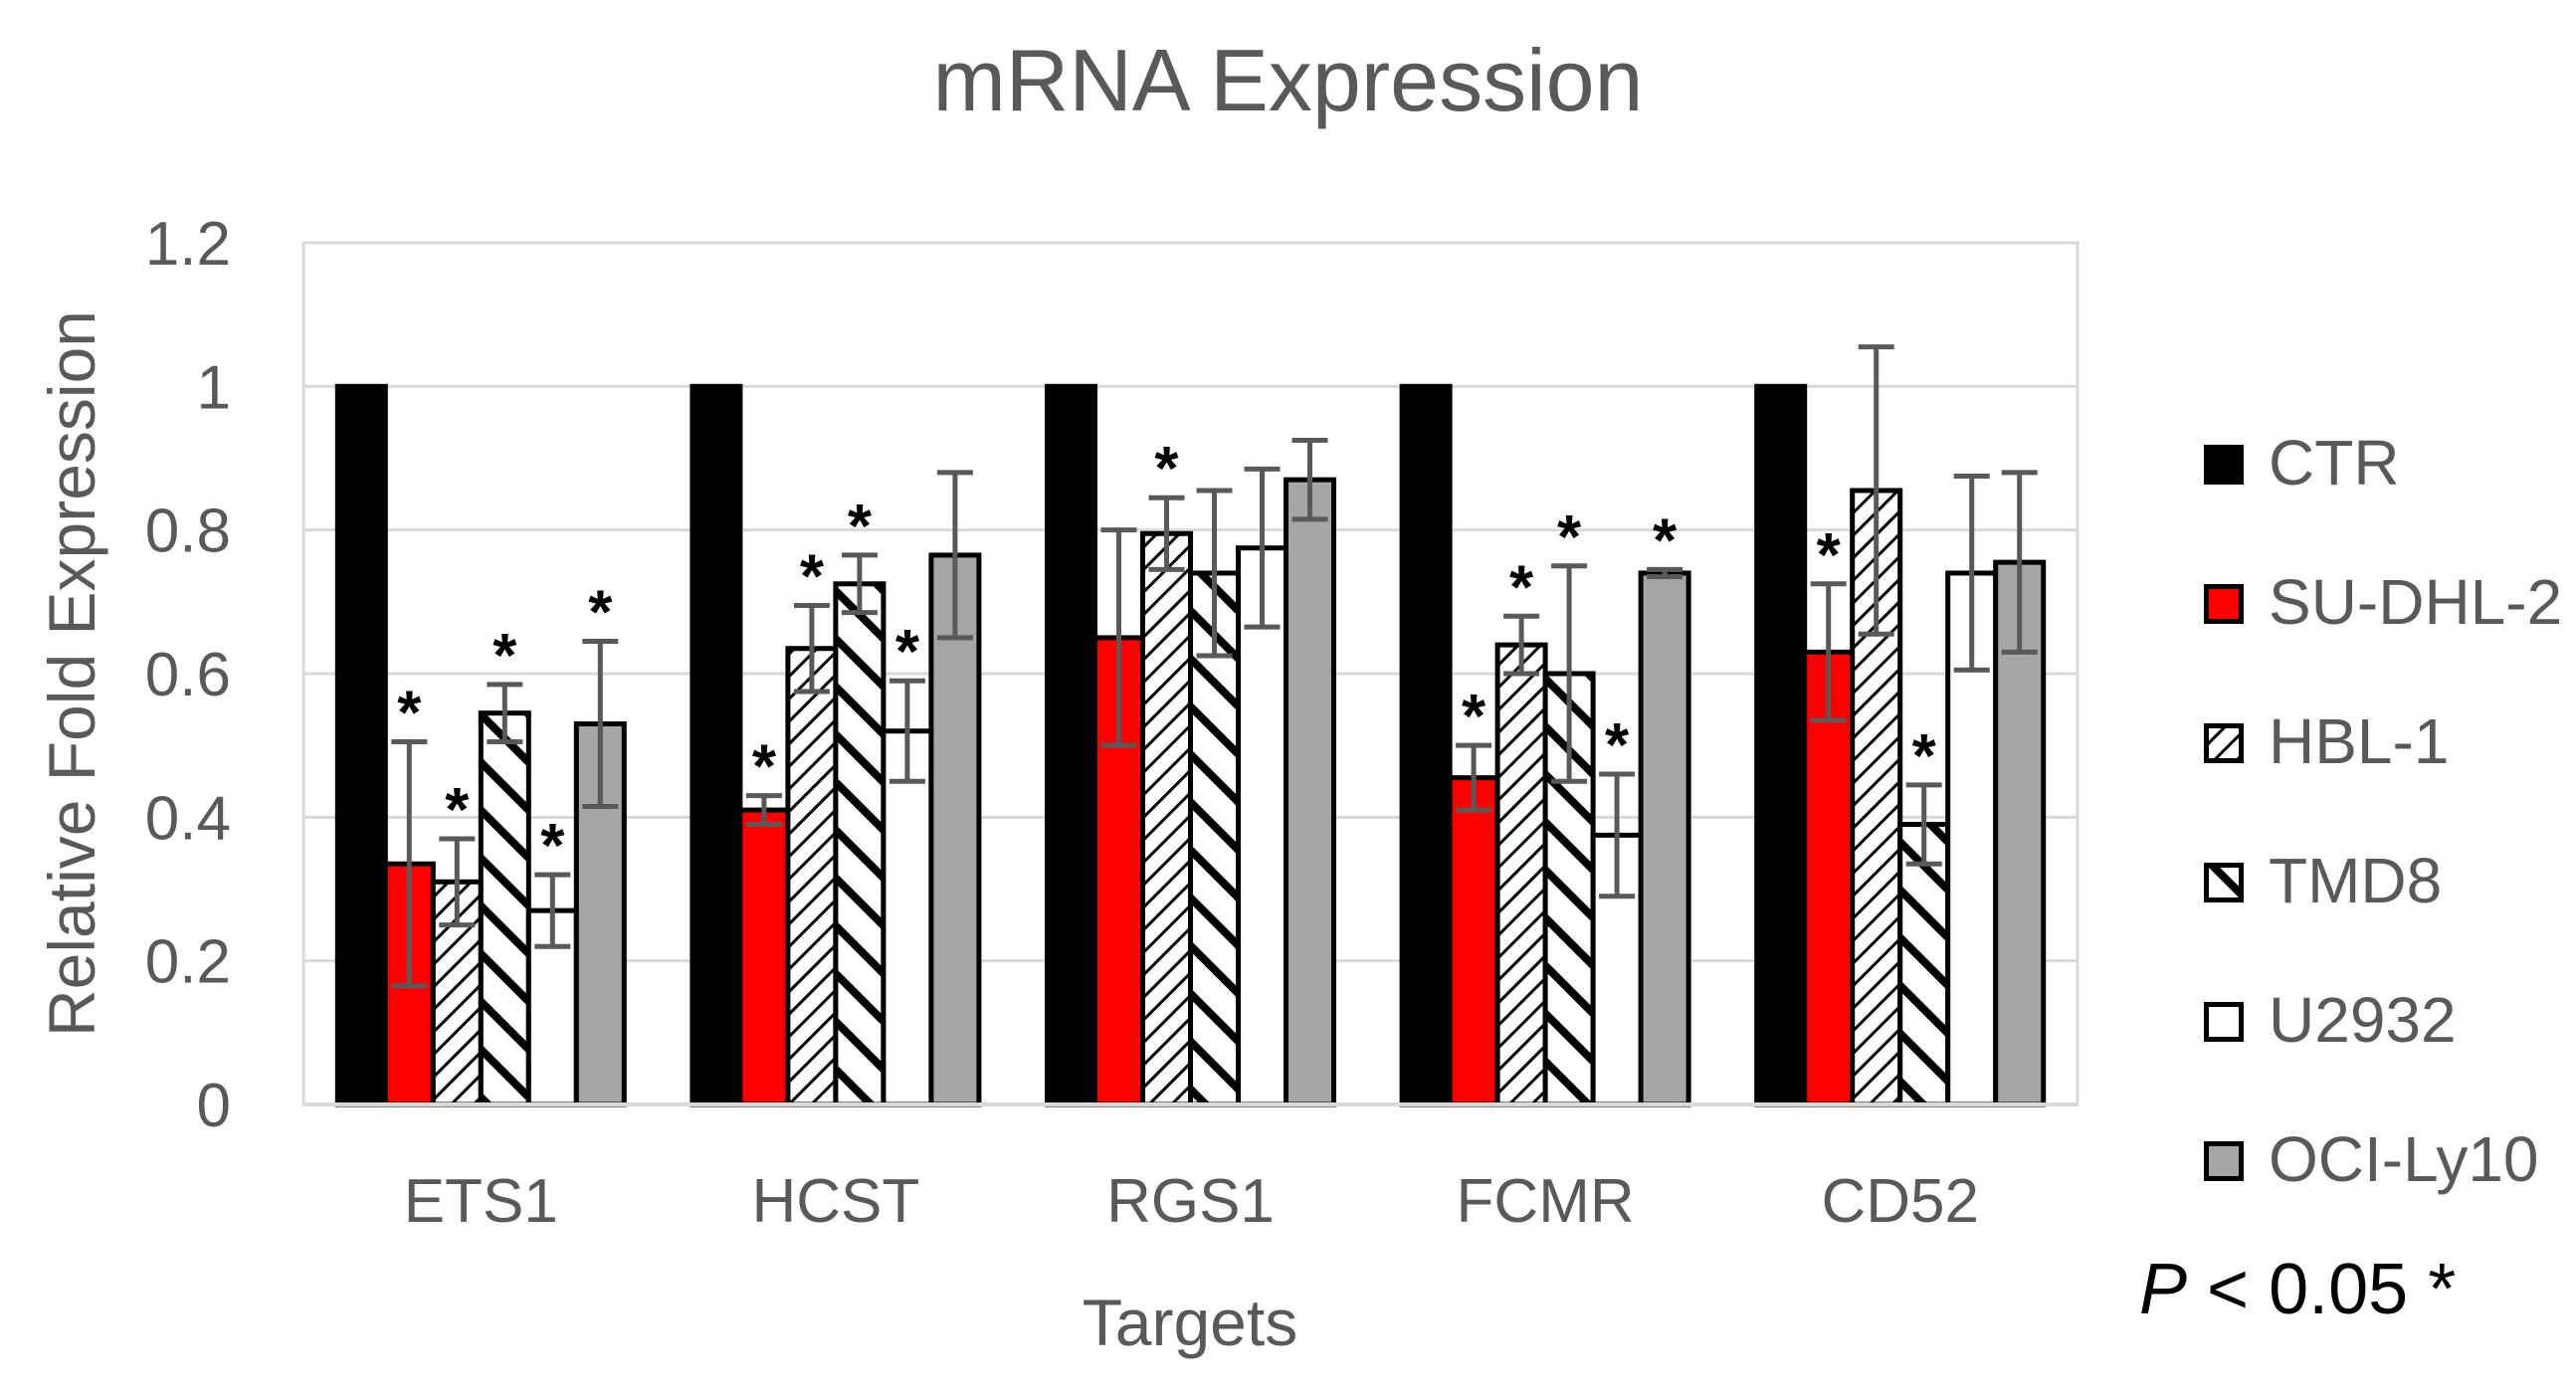 The width and height of the screenshot is (2576, 1395). What do you see at coordinates (2322, 1289) in the screenshot?
I see `significance-text: < 0.05 *` at bounding box center [2322, 1289].